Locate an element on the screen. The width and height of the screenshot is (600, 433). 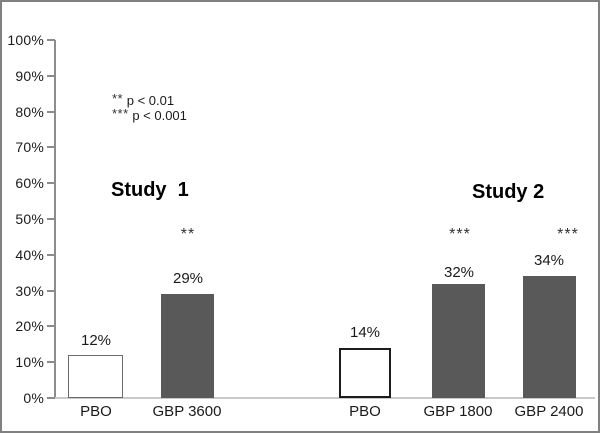
value-label-gbp2400: 34% is located at coordinates (549, 260).